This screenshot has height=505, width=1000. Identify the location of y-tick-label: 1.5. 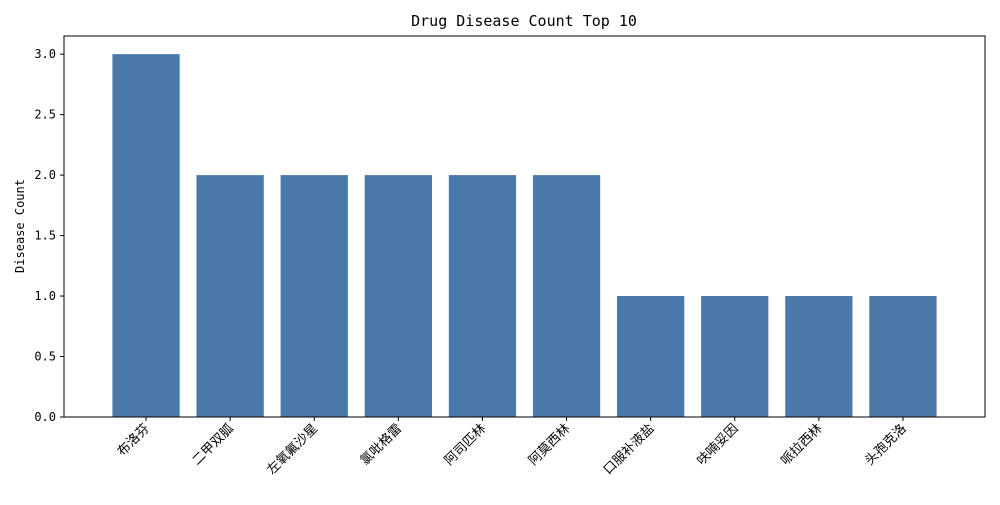
(45, 236).